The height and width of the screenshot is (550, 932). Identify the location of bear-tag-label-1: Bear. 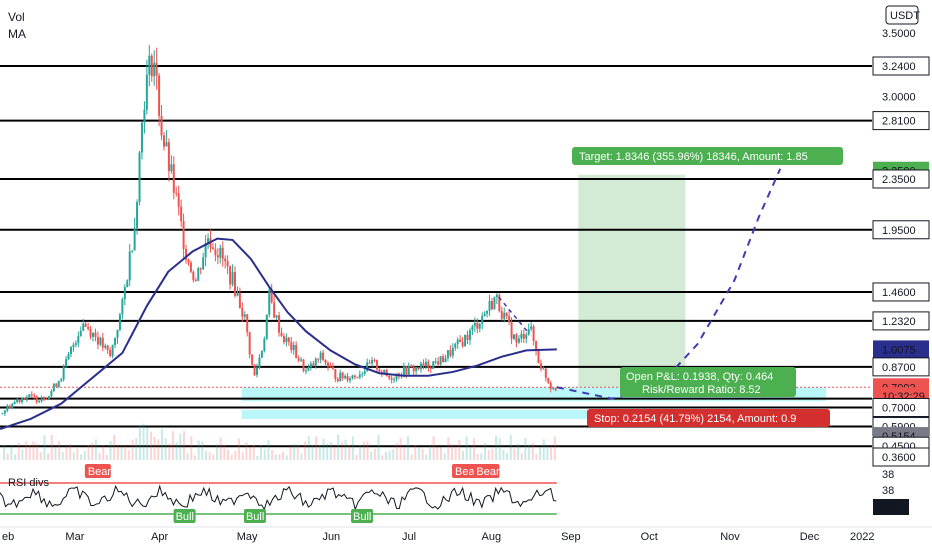
(467, 472).